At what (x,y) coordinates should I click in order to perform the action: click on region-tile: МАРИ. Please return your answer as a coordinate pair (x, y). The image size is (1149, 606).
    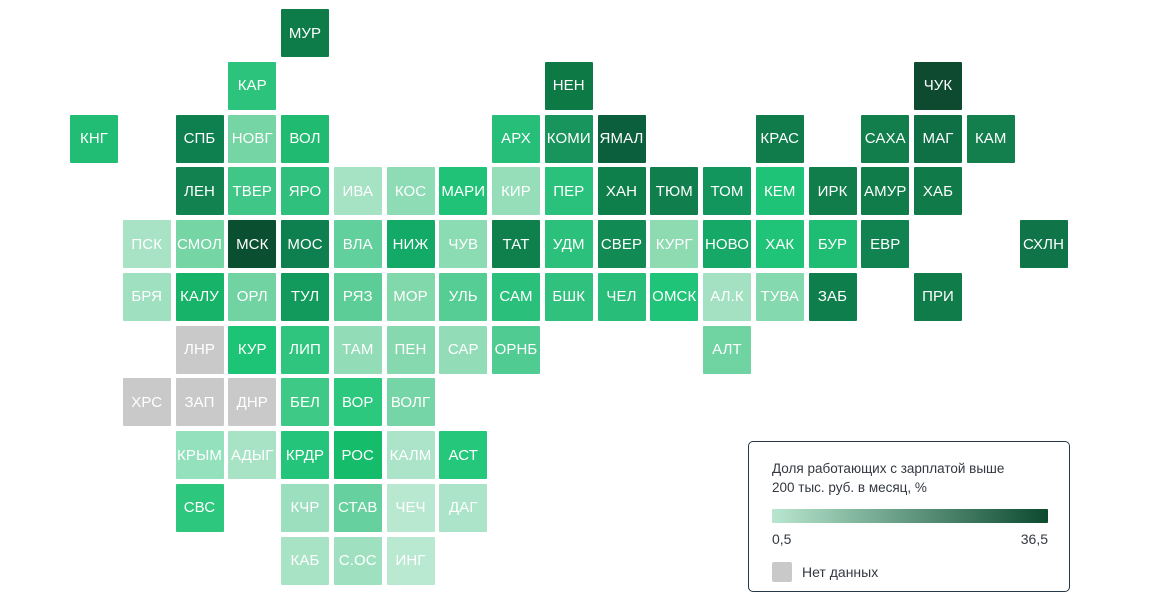
    Looking at the image, I should click on (463, 191).